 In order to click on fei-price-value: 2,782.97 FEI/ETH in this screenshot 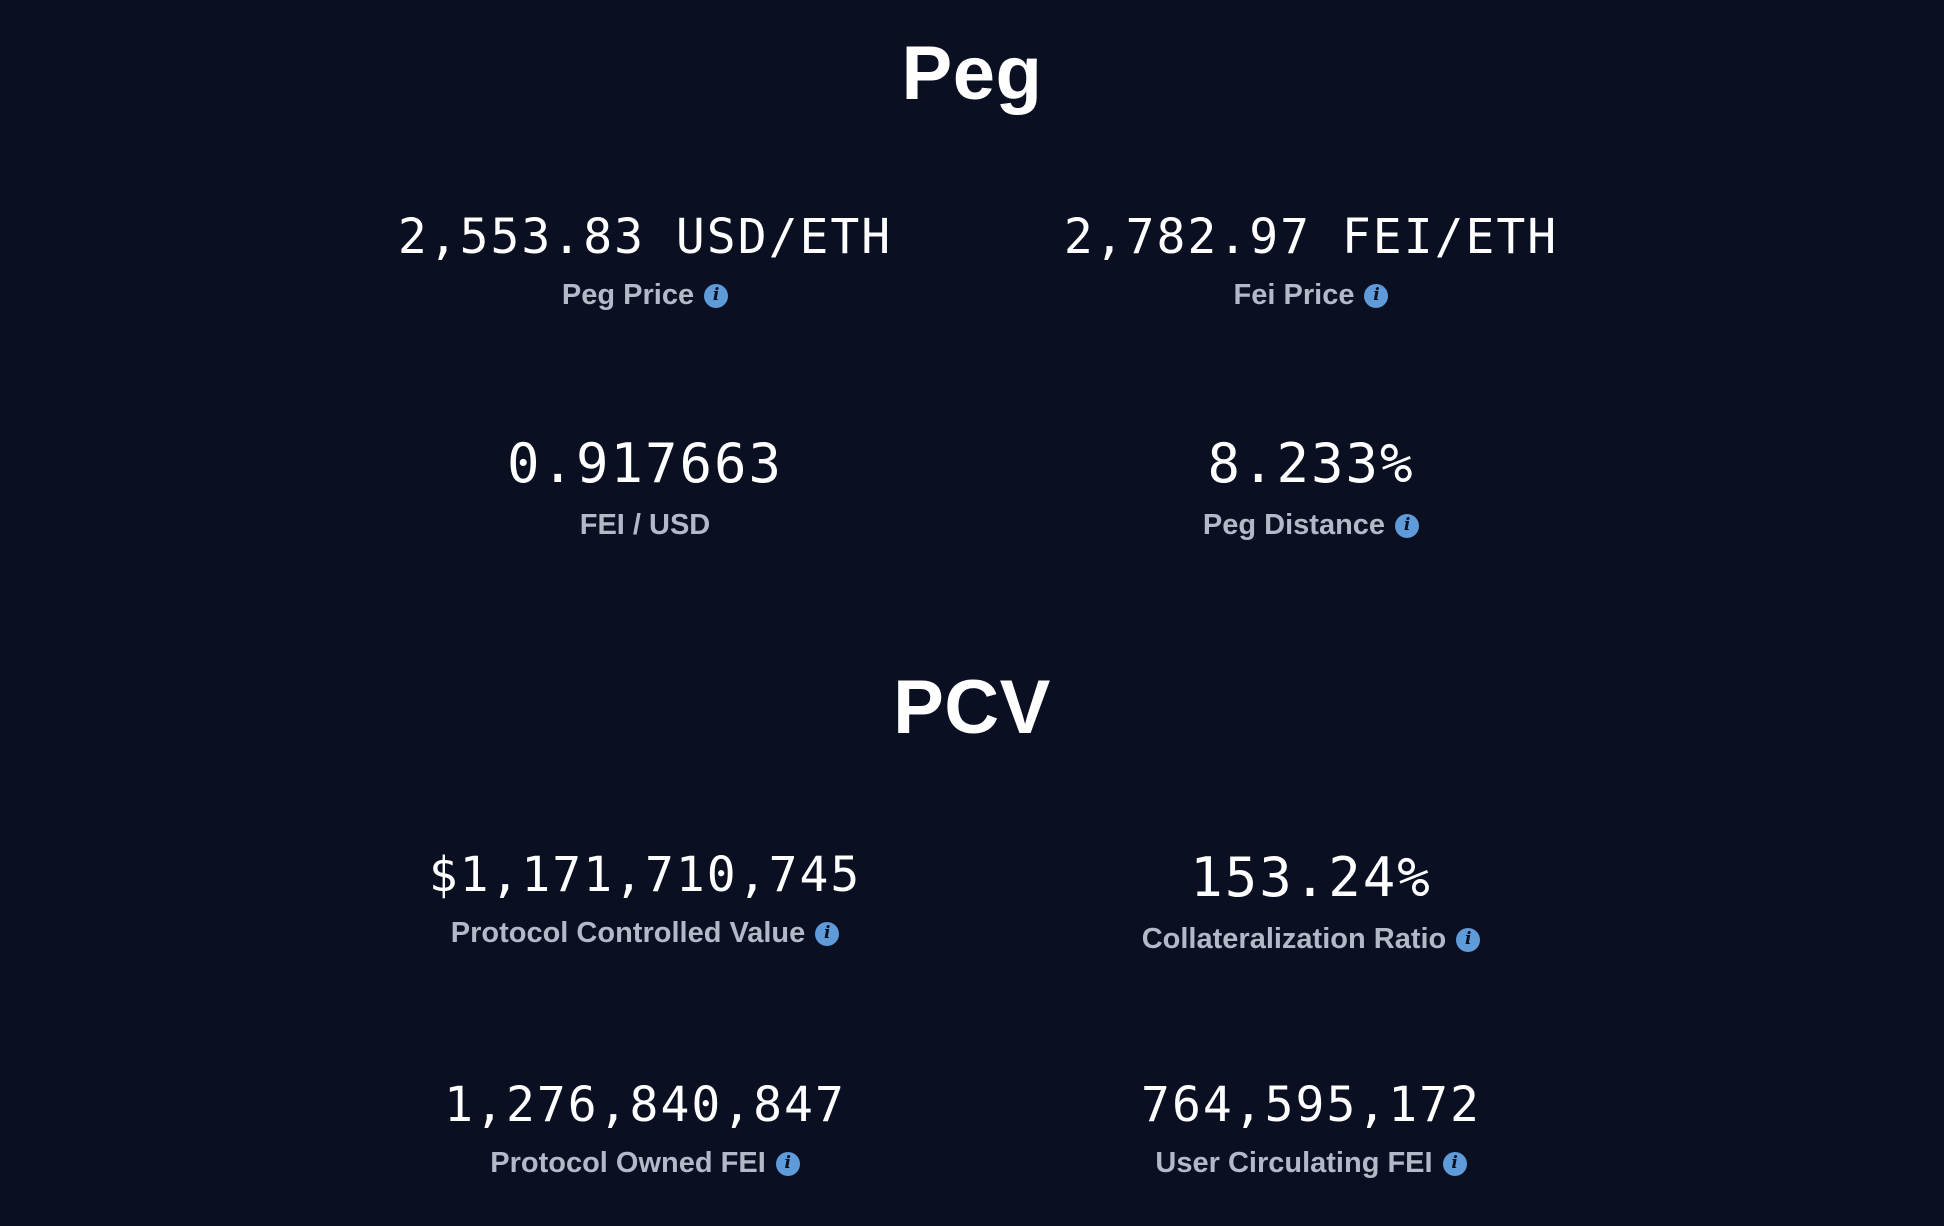, I will do `click(1311, 237)`.